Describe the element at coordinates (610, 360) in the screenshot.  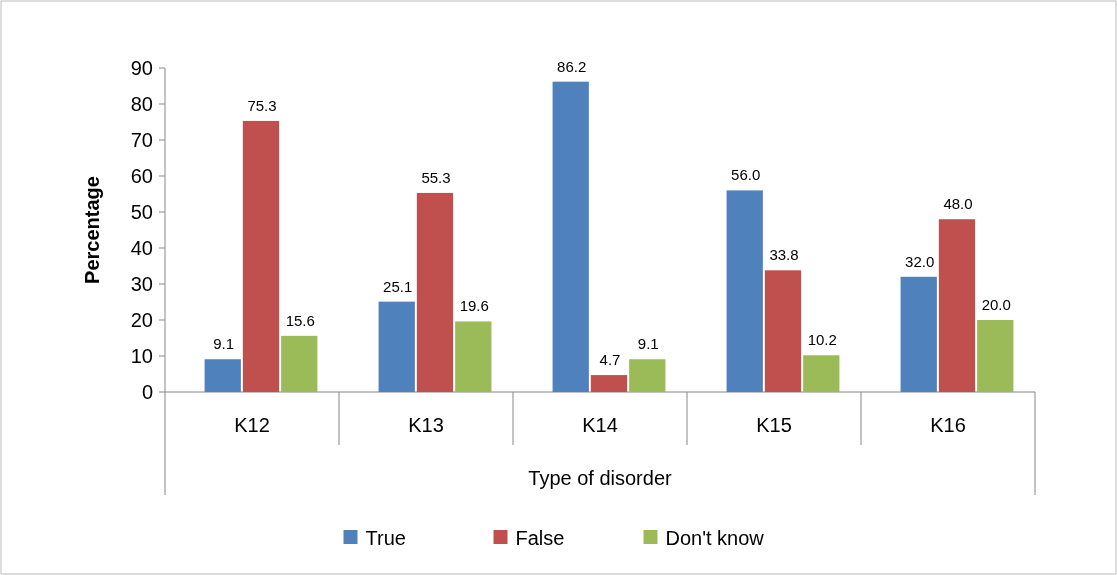
I see `data-label: 4.7` at that location.